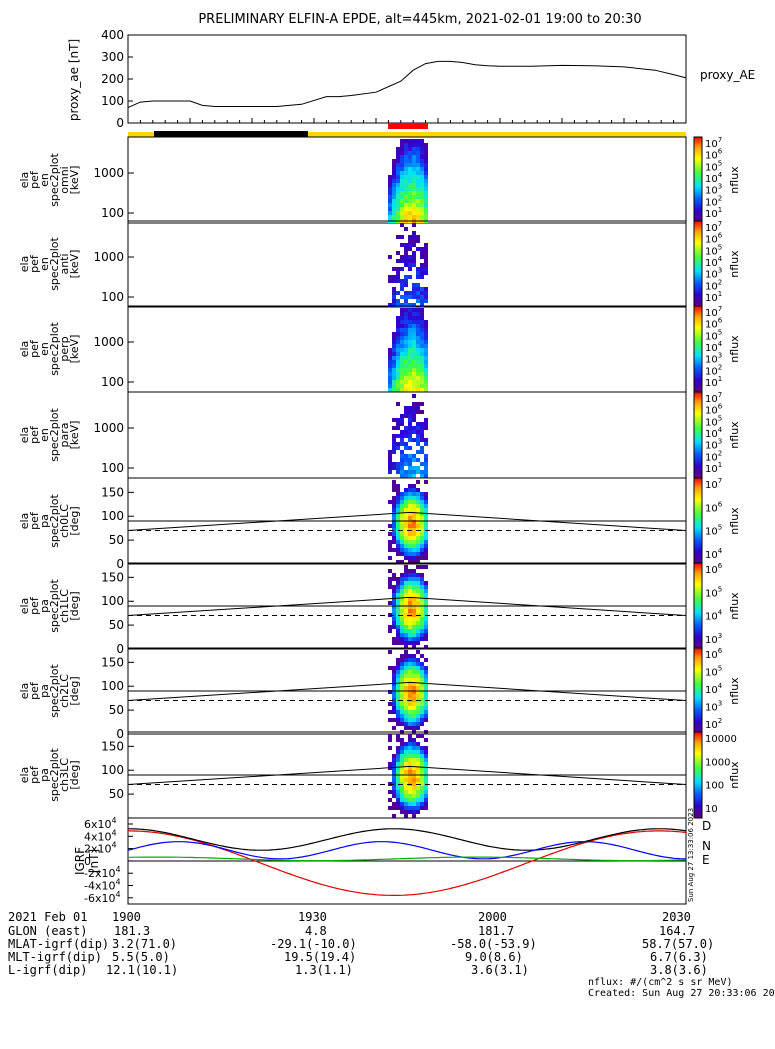 This screenshot has width=775, height=1049. I want to click on ylabel-line: pef, so click(34, 434).